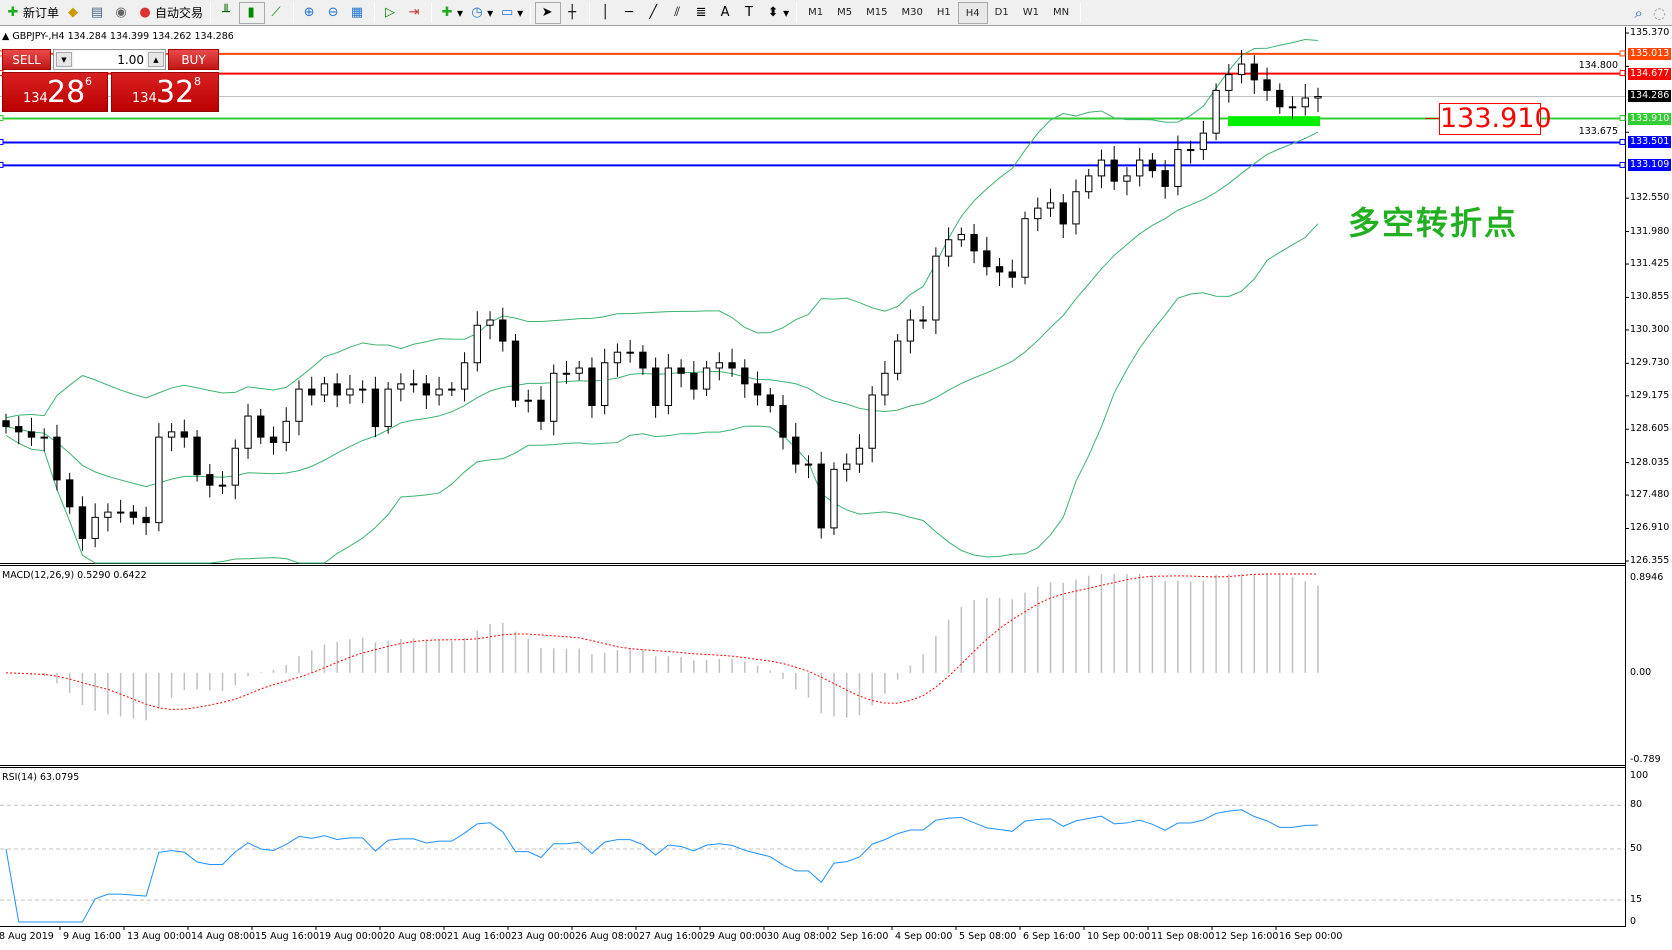 This screenshot has width=1672, height=950. What do you see at coordinates (1650, 231) in the screenshot?
I see `price-axis-label: 131.980` at bounding box center [1650, 231].